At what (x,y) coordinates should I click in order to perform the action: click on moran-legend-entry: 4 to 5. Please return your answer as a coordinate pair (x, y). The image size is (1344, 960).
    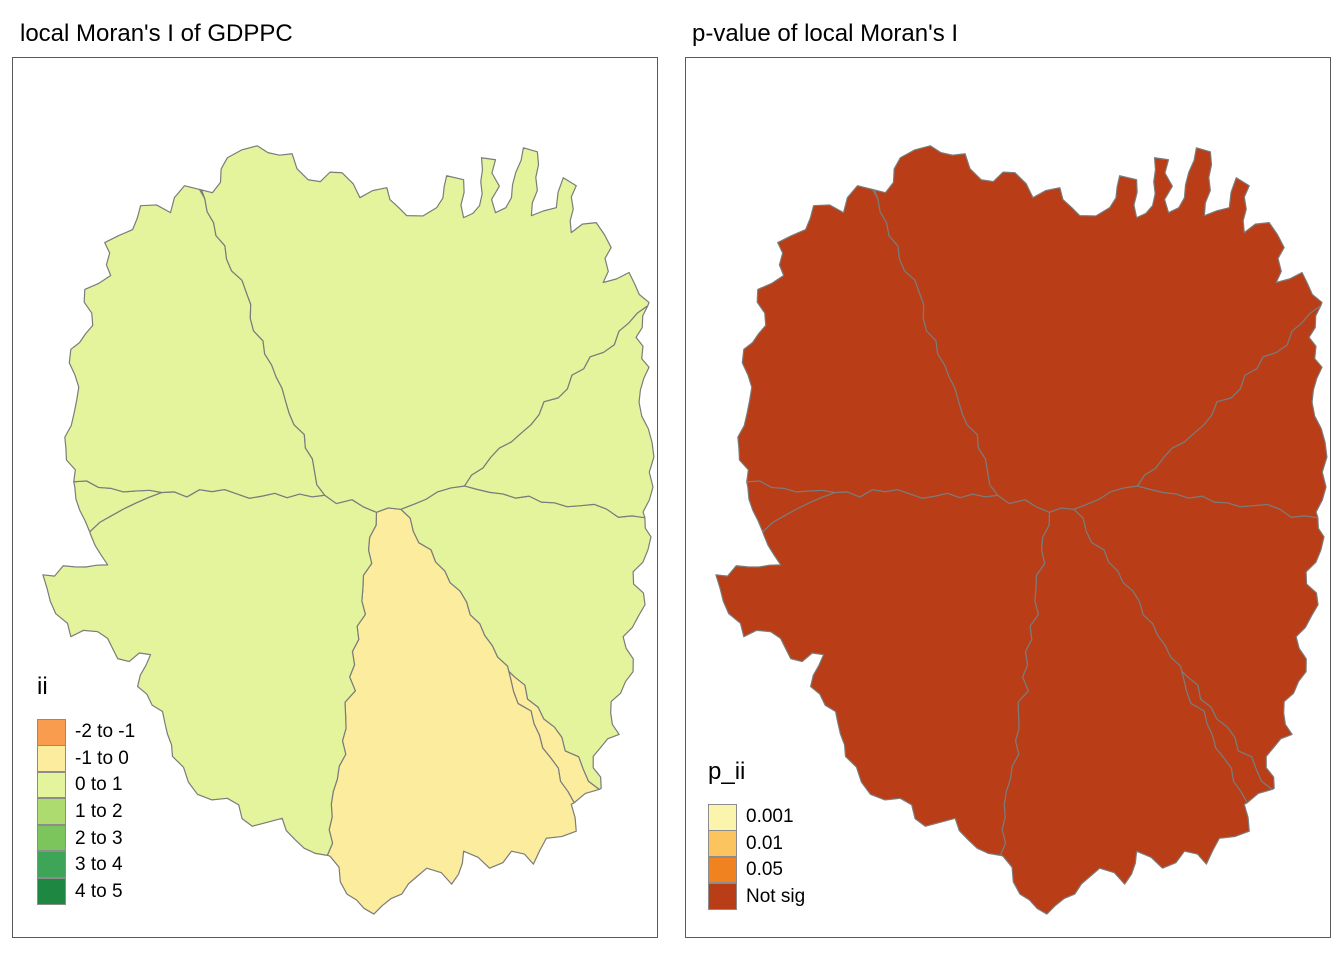
    Looking at the image, I should click on (86, 892).